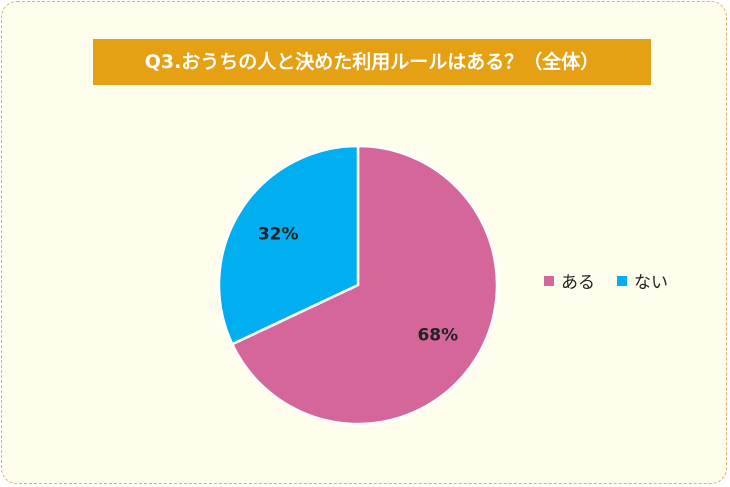 This screenshot has height=487, width=730. Describe the element at coordinates (622, 280) in the screenshot. I see `legend-swatch-nai` at that location.